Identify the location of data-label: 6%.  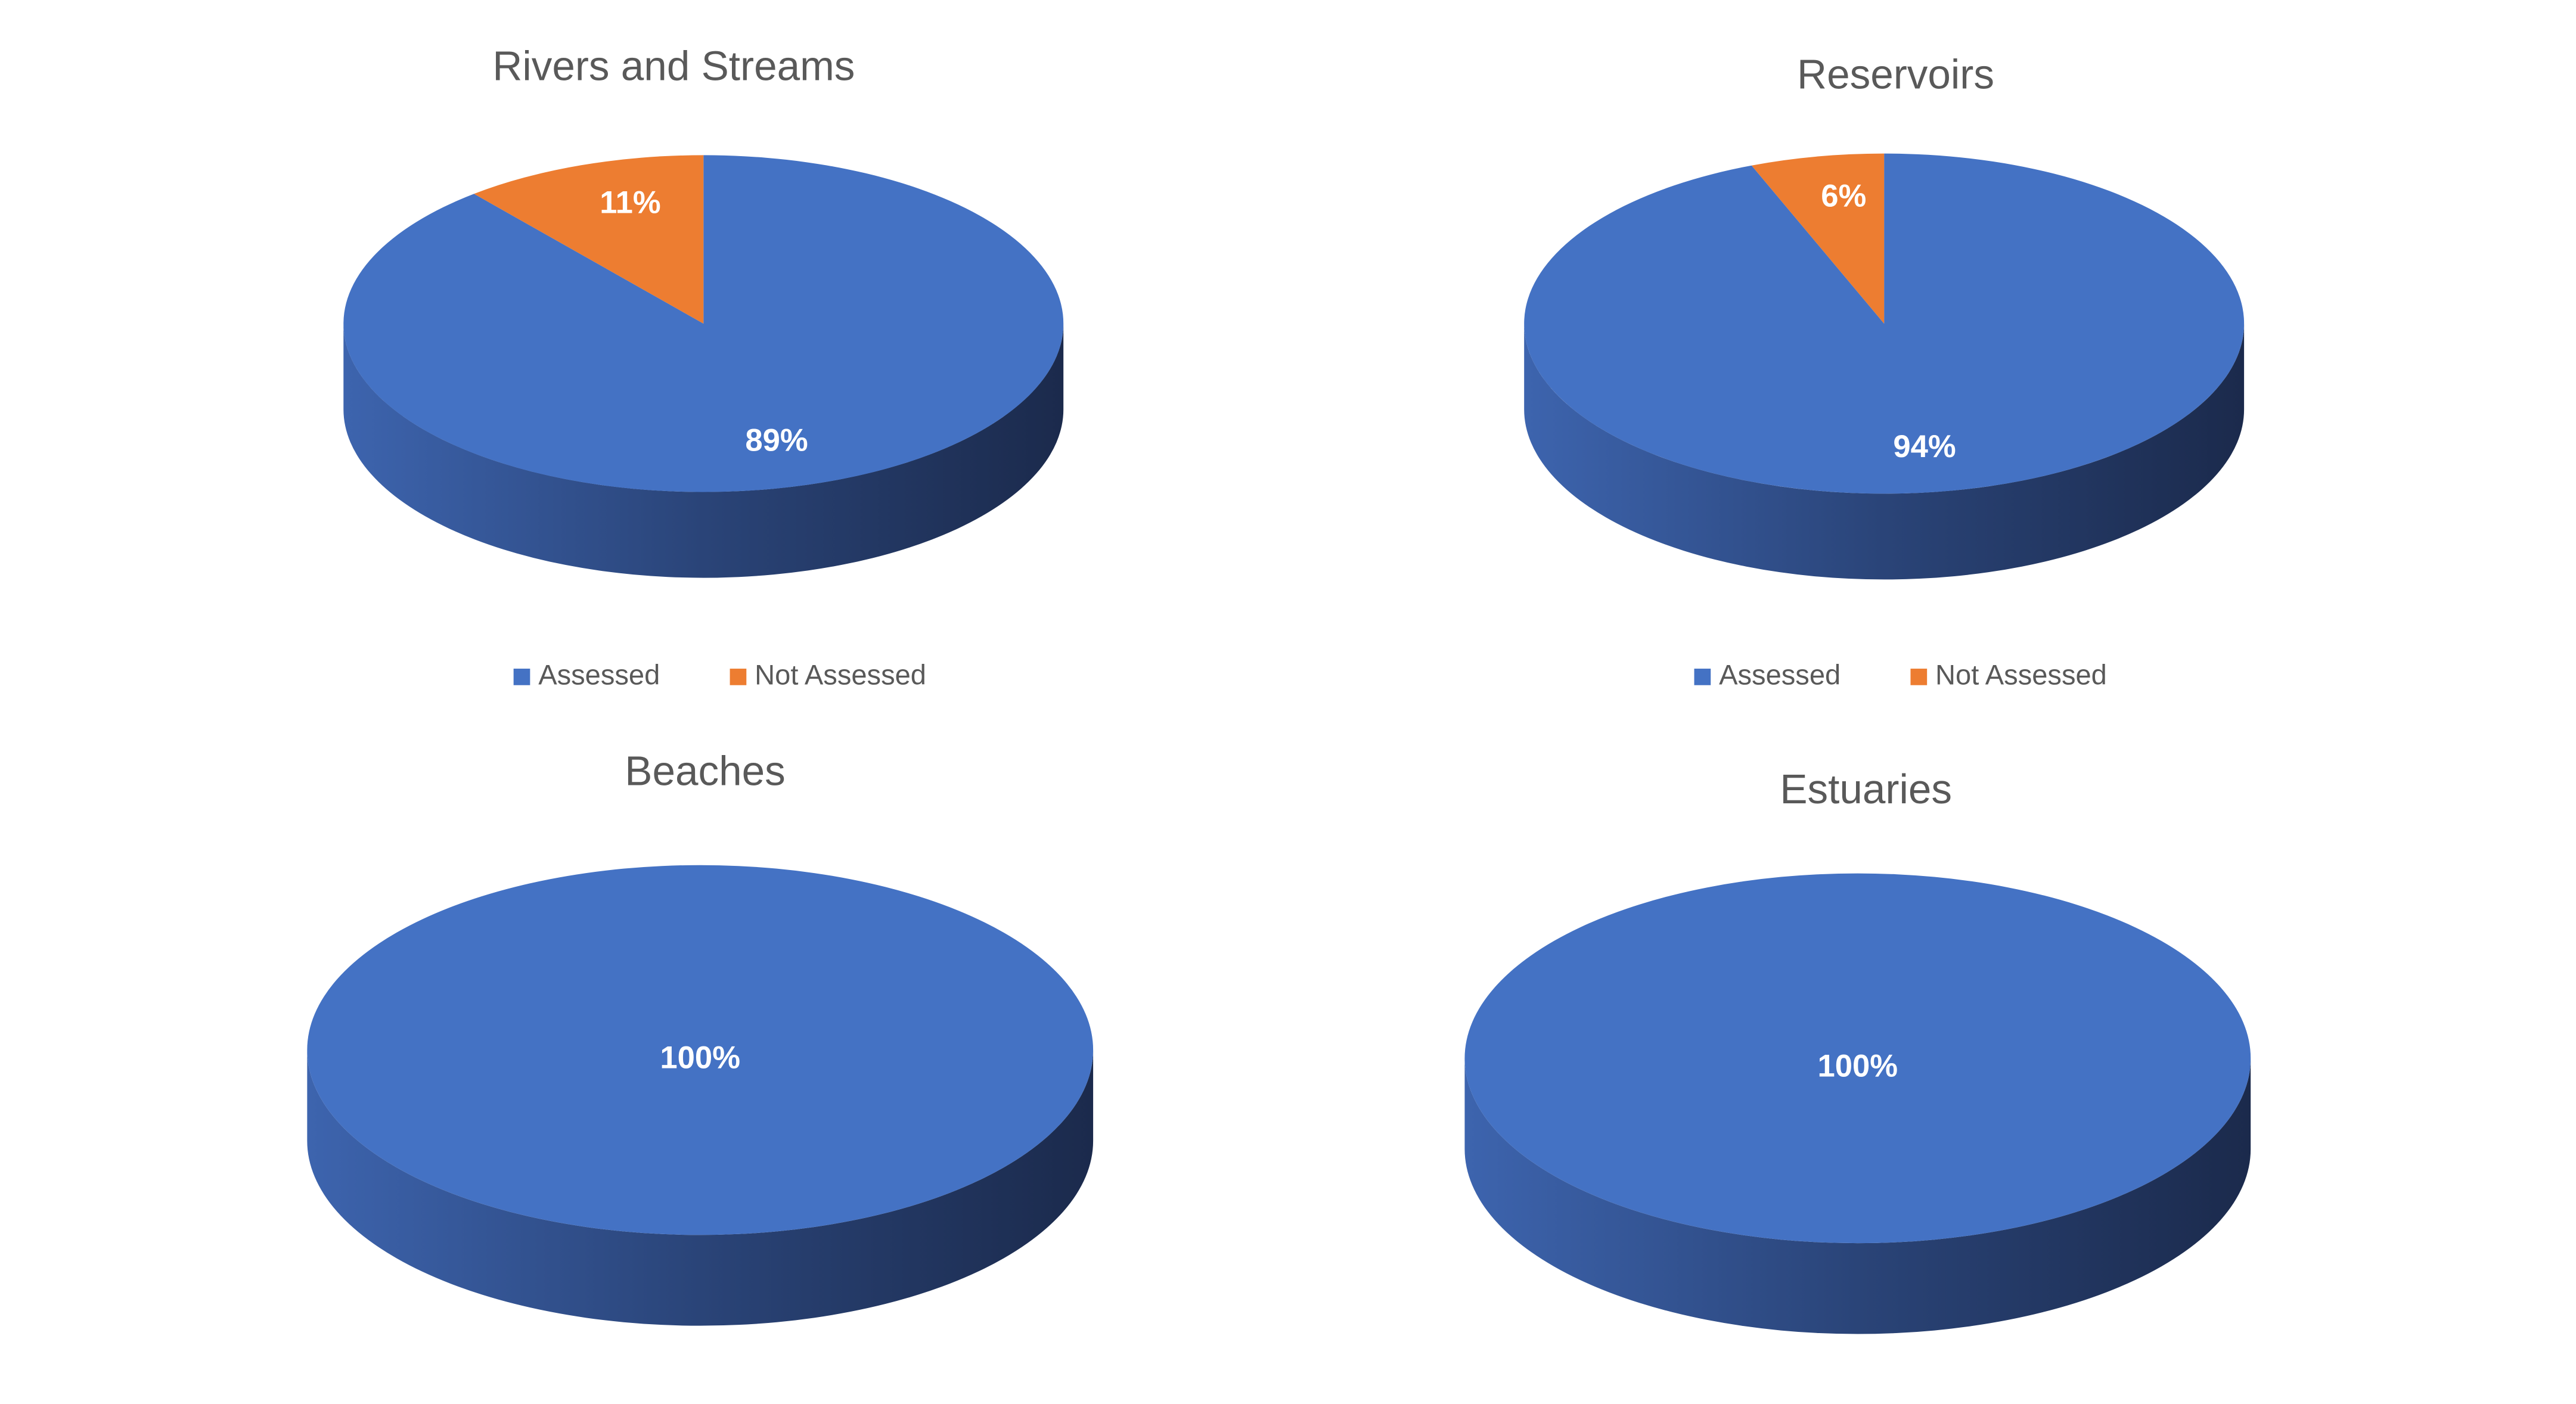
(1844, 196).